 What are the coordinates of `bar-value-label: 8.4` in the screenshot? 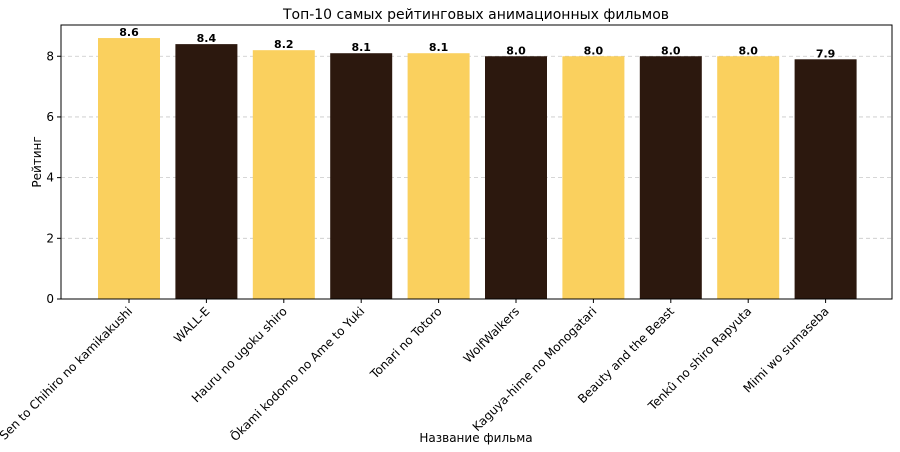 It's located at (207, 38).